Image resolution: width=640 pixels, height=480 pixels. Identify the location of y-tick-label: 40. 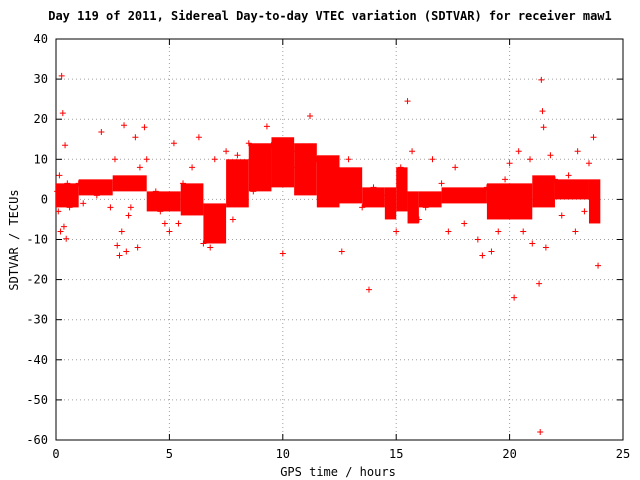
(41, 39).